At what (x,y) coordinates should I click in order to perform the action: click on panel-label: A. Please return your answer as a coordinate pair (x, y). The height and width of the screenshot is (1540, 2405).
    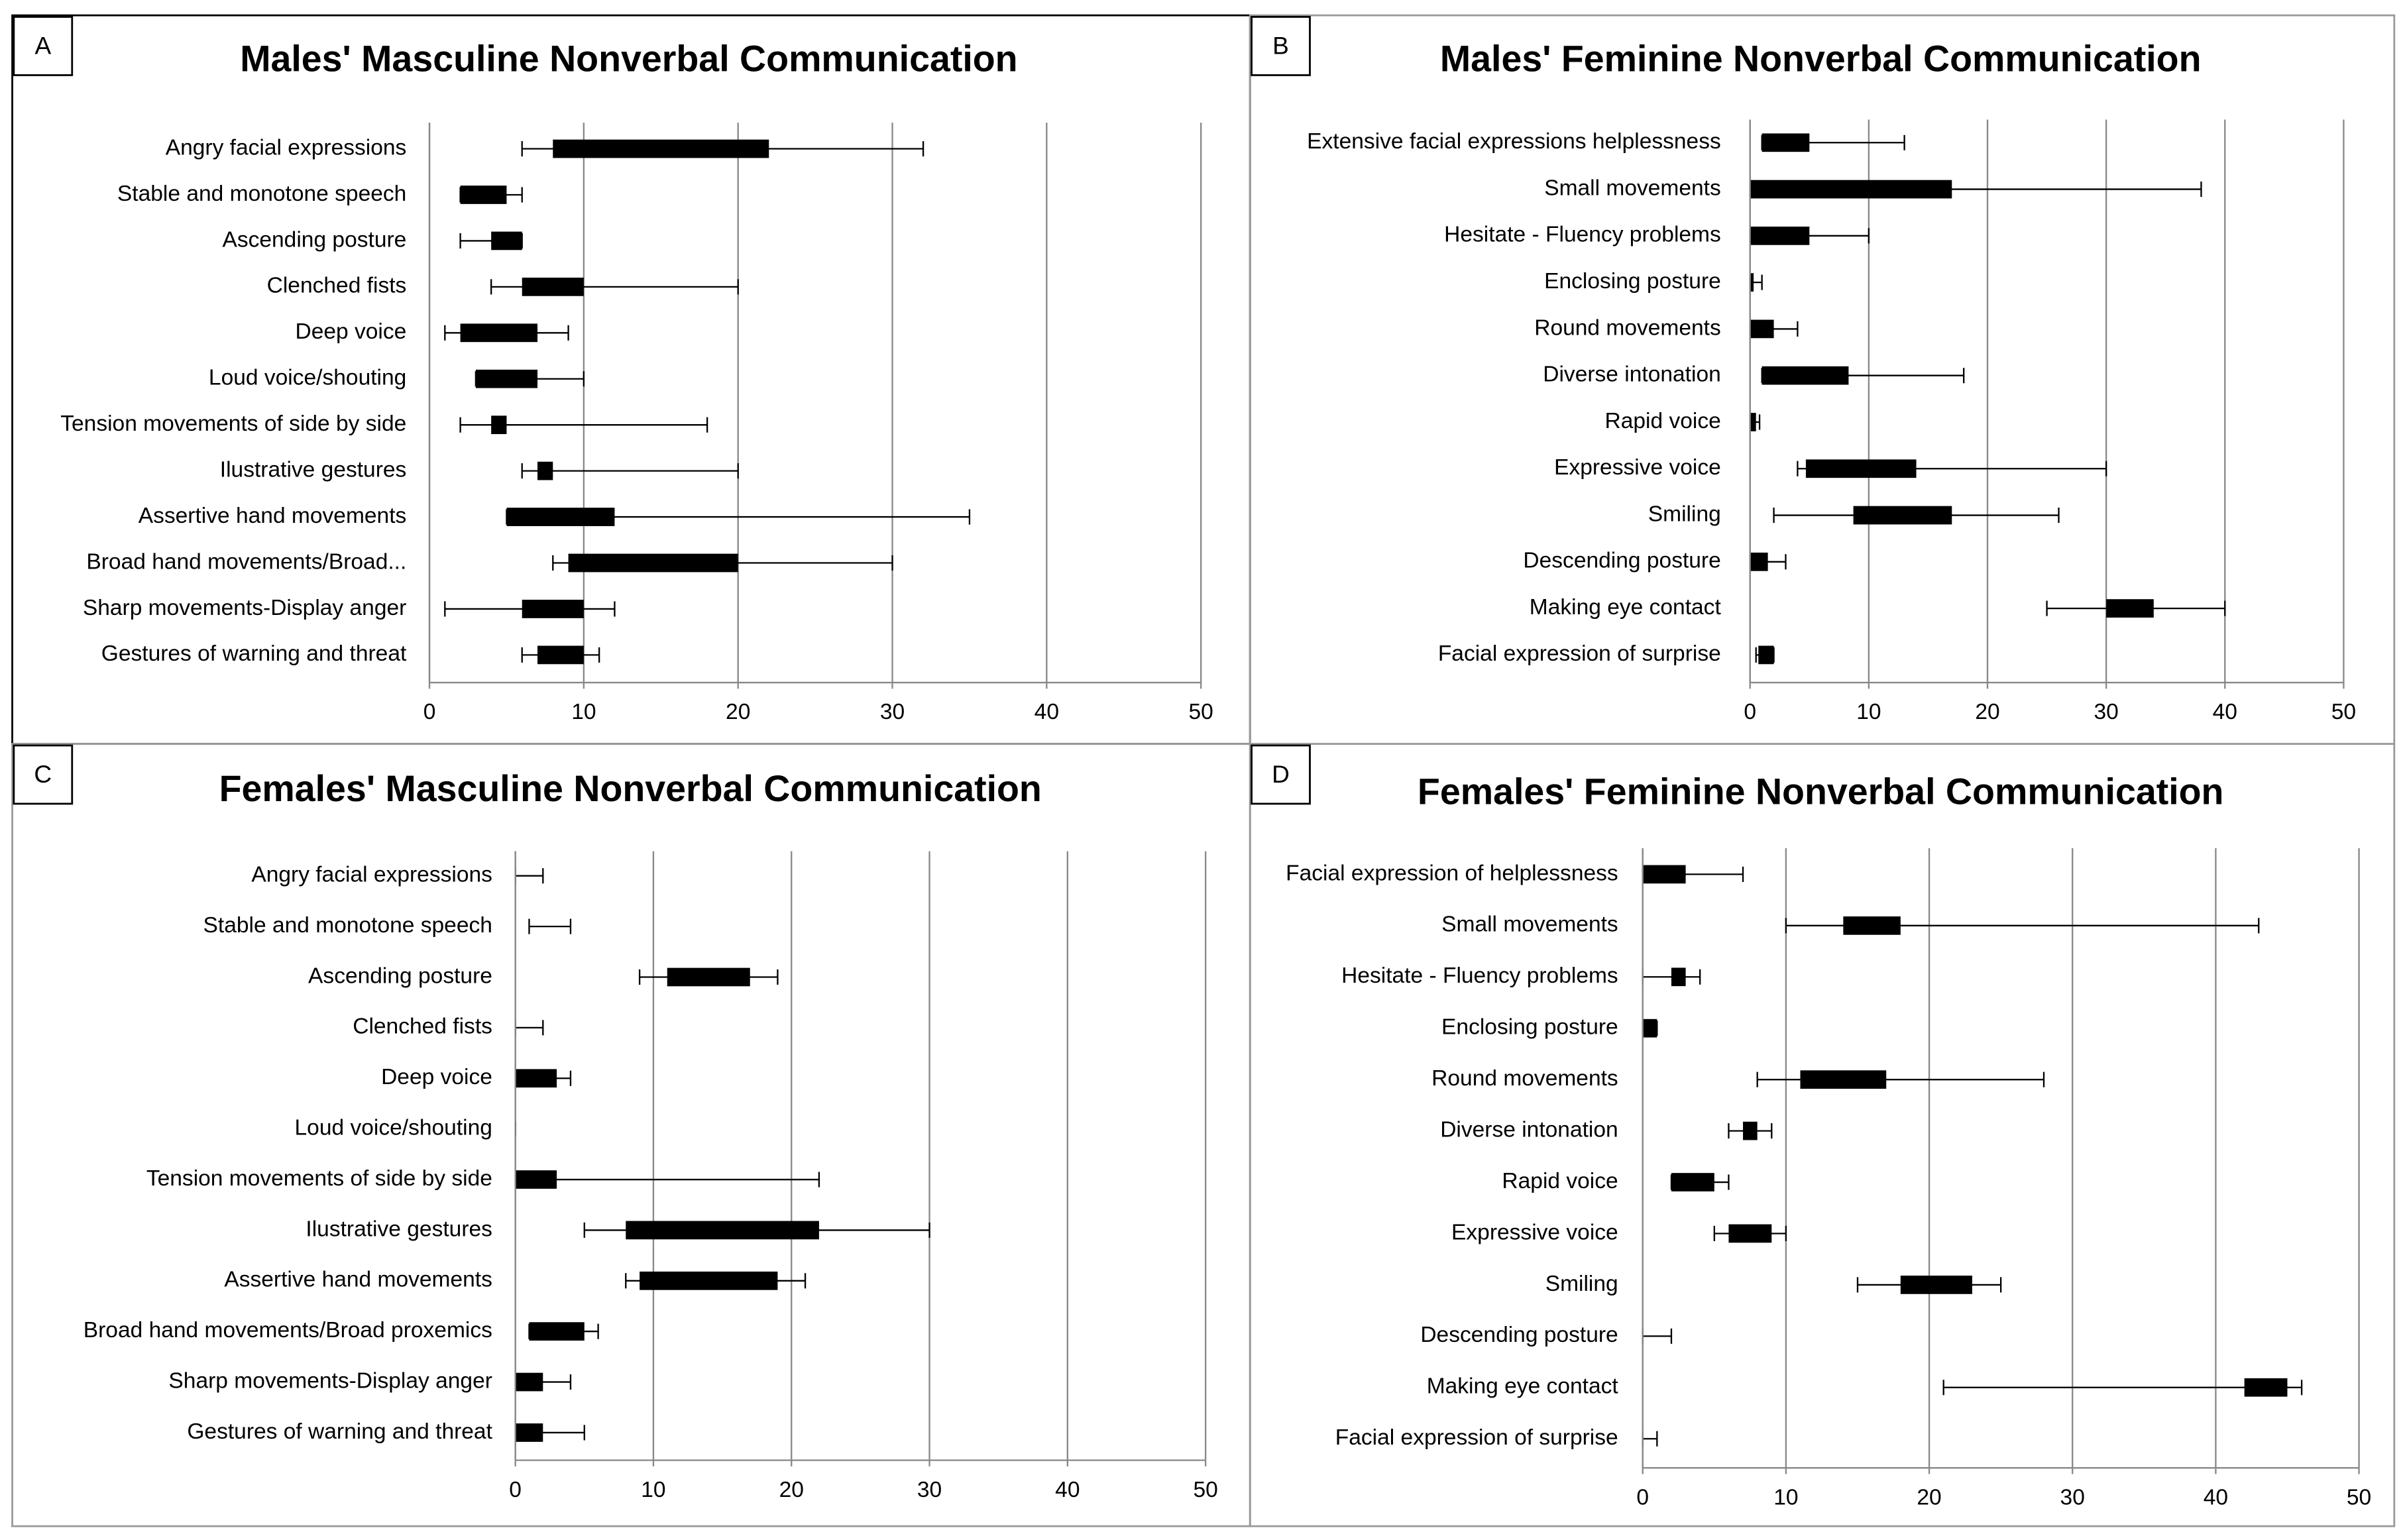
    Looking at the image, I should click on (42, 46).